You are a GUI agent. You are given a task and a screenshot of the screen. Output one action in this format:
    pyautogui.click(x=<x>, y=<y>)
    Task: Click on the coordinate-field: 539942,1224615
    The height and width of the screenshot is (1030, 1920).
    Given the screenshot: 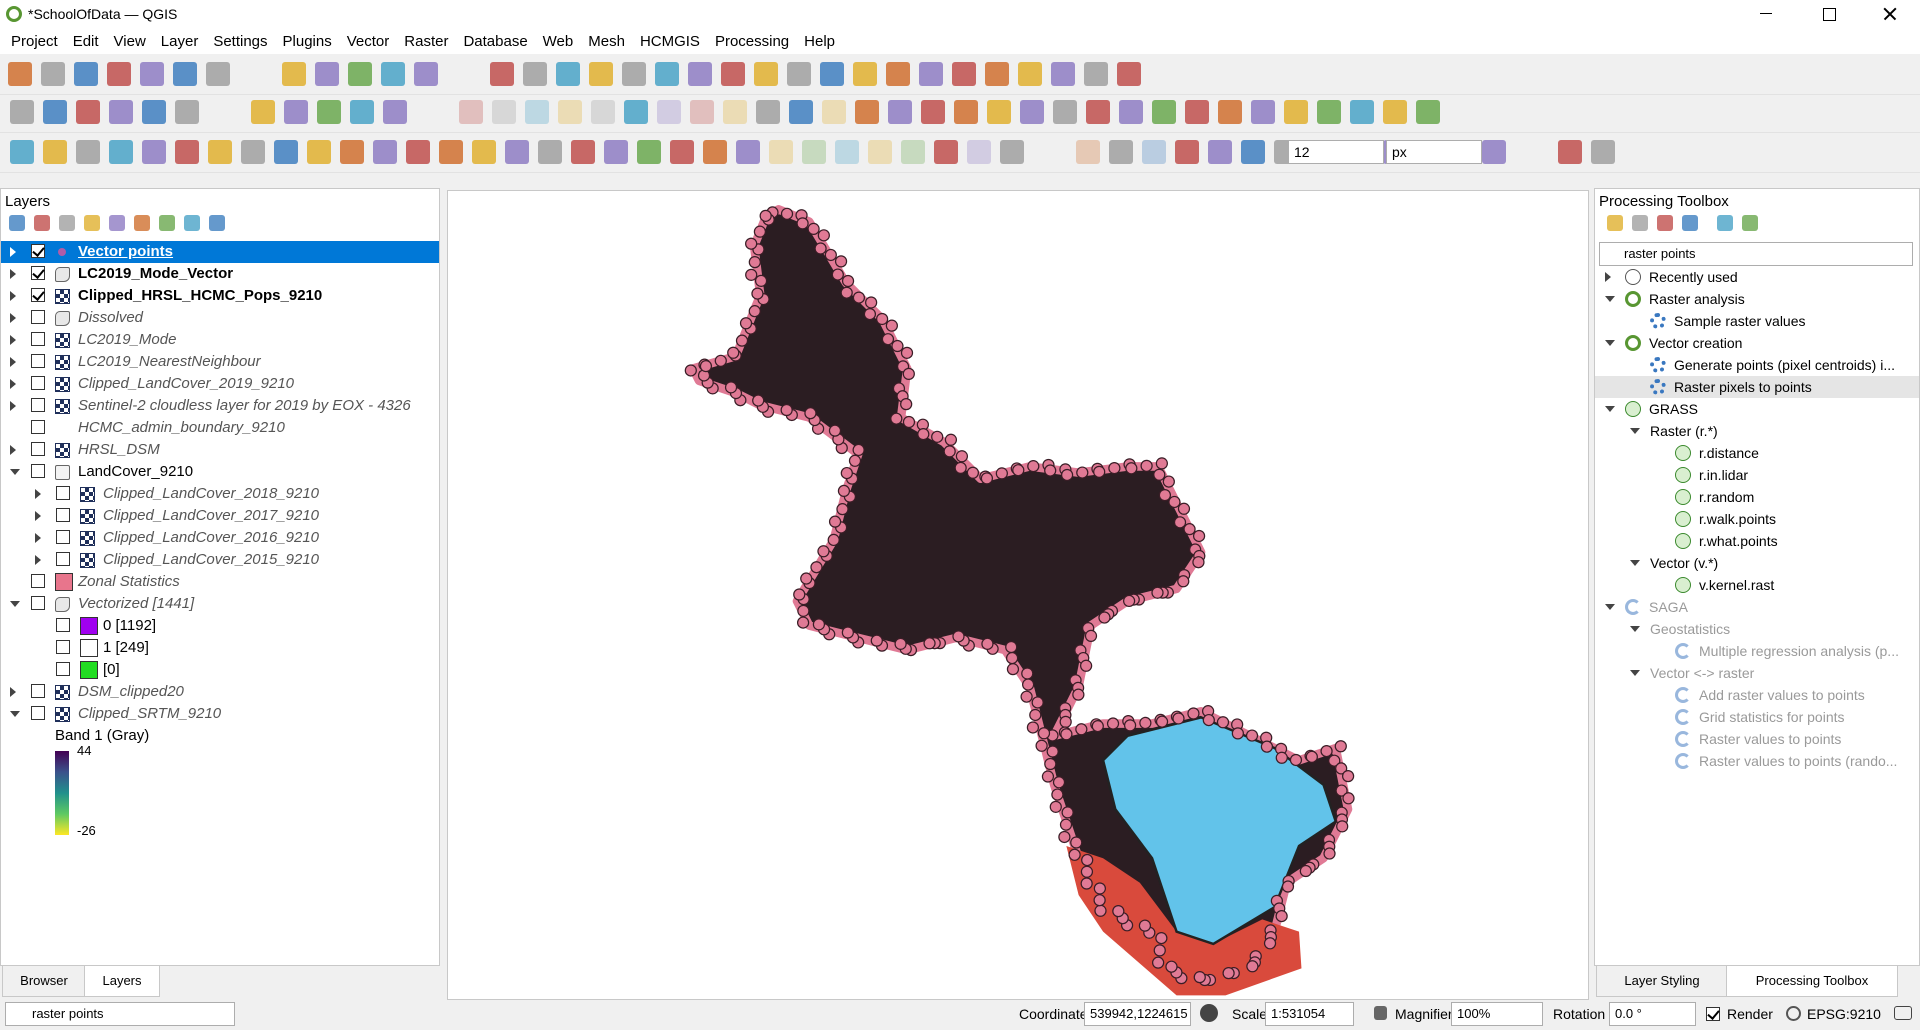 What is the action you would take?
    pyautogui.click(x=1137, y=1014)
    